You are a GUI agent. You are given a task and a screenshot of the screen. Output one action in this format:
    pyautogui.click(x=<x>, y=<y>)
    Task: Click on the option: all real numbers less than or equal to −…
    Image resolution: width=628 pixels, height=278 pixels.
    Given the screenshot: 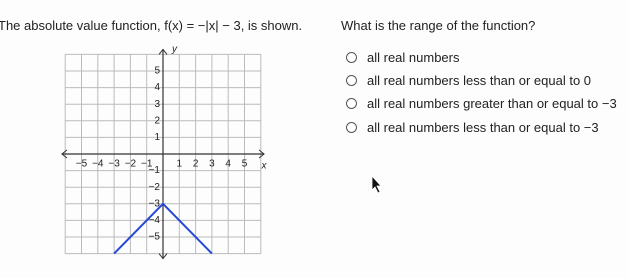 What is the action you would take?
    pyautogui.click(x=472, y=127)
    